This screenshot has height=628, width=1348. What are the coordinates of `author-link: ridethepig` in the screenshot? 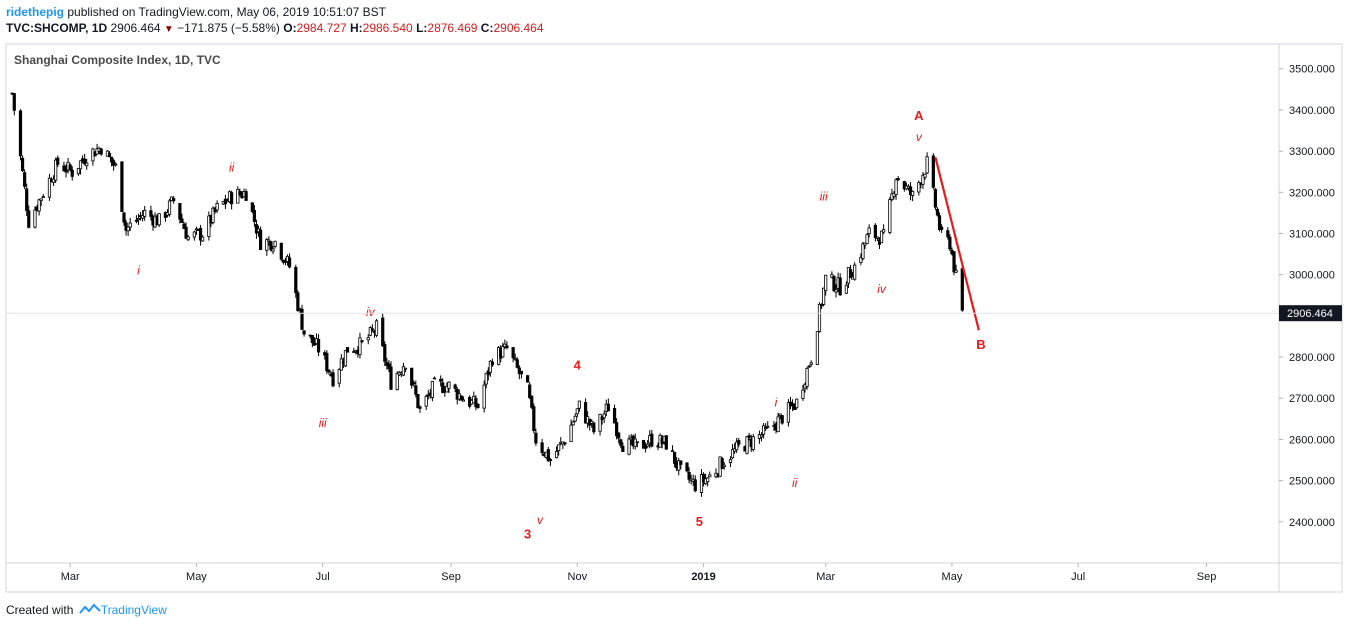 It's located at (35, 12).